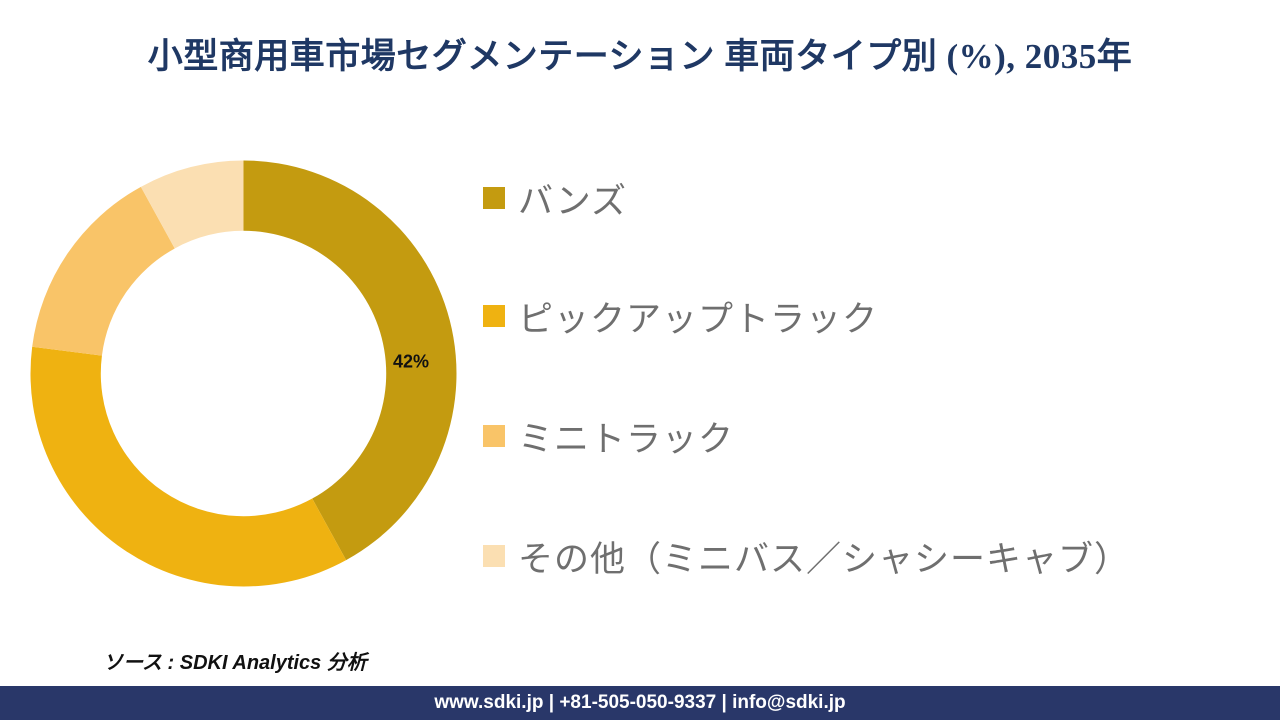 This screenshot has height=720, width=1280. Describe the element at coordinates (494, 198) in the screenshot. I see `legend-swatch-vans` at that location.